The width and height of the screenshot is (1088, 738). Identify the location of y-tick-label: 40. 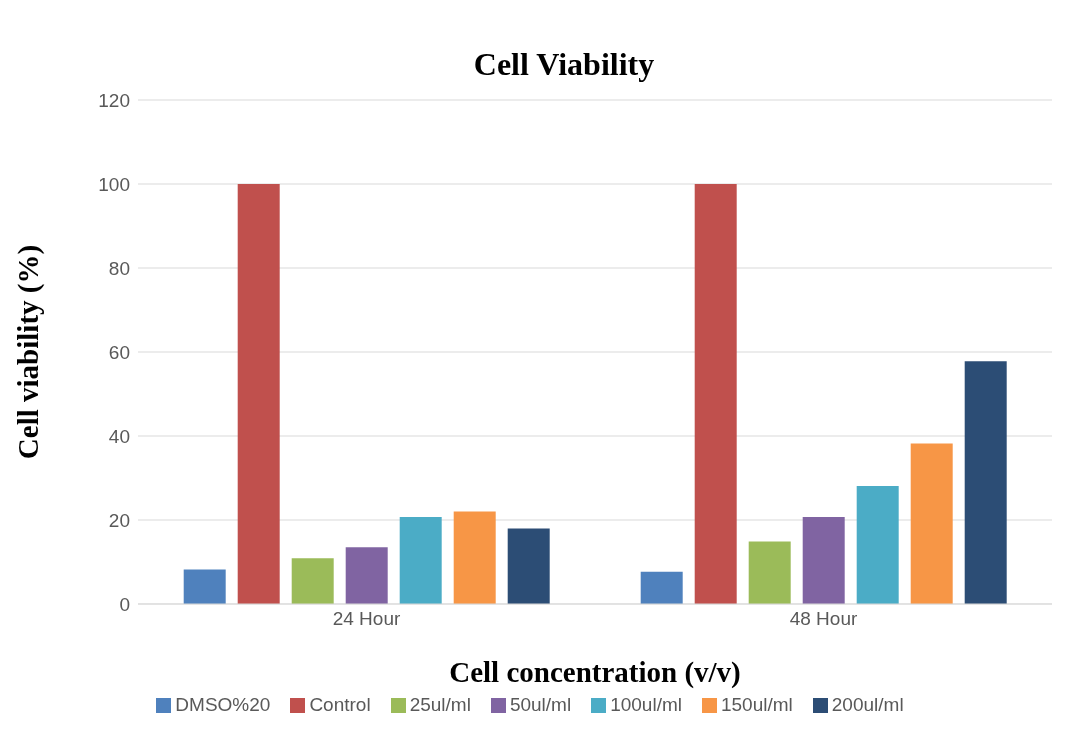
(119, 436).